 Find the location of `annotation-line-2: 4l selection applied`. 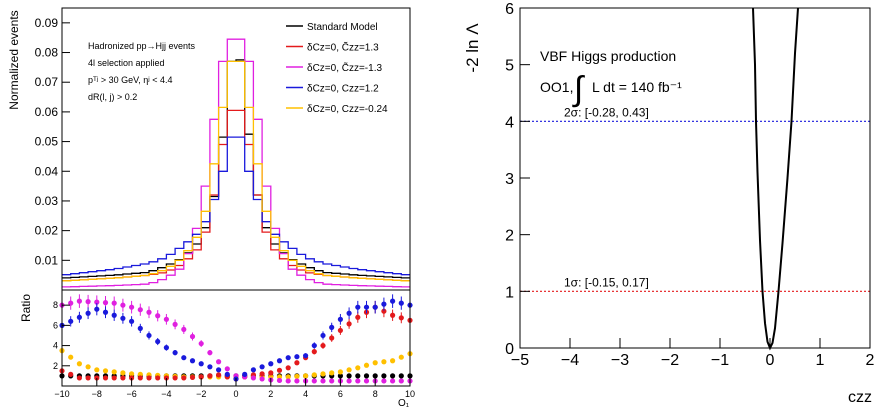

annotation-line-2: 4l selection applied is located at coordinates (126, 63).